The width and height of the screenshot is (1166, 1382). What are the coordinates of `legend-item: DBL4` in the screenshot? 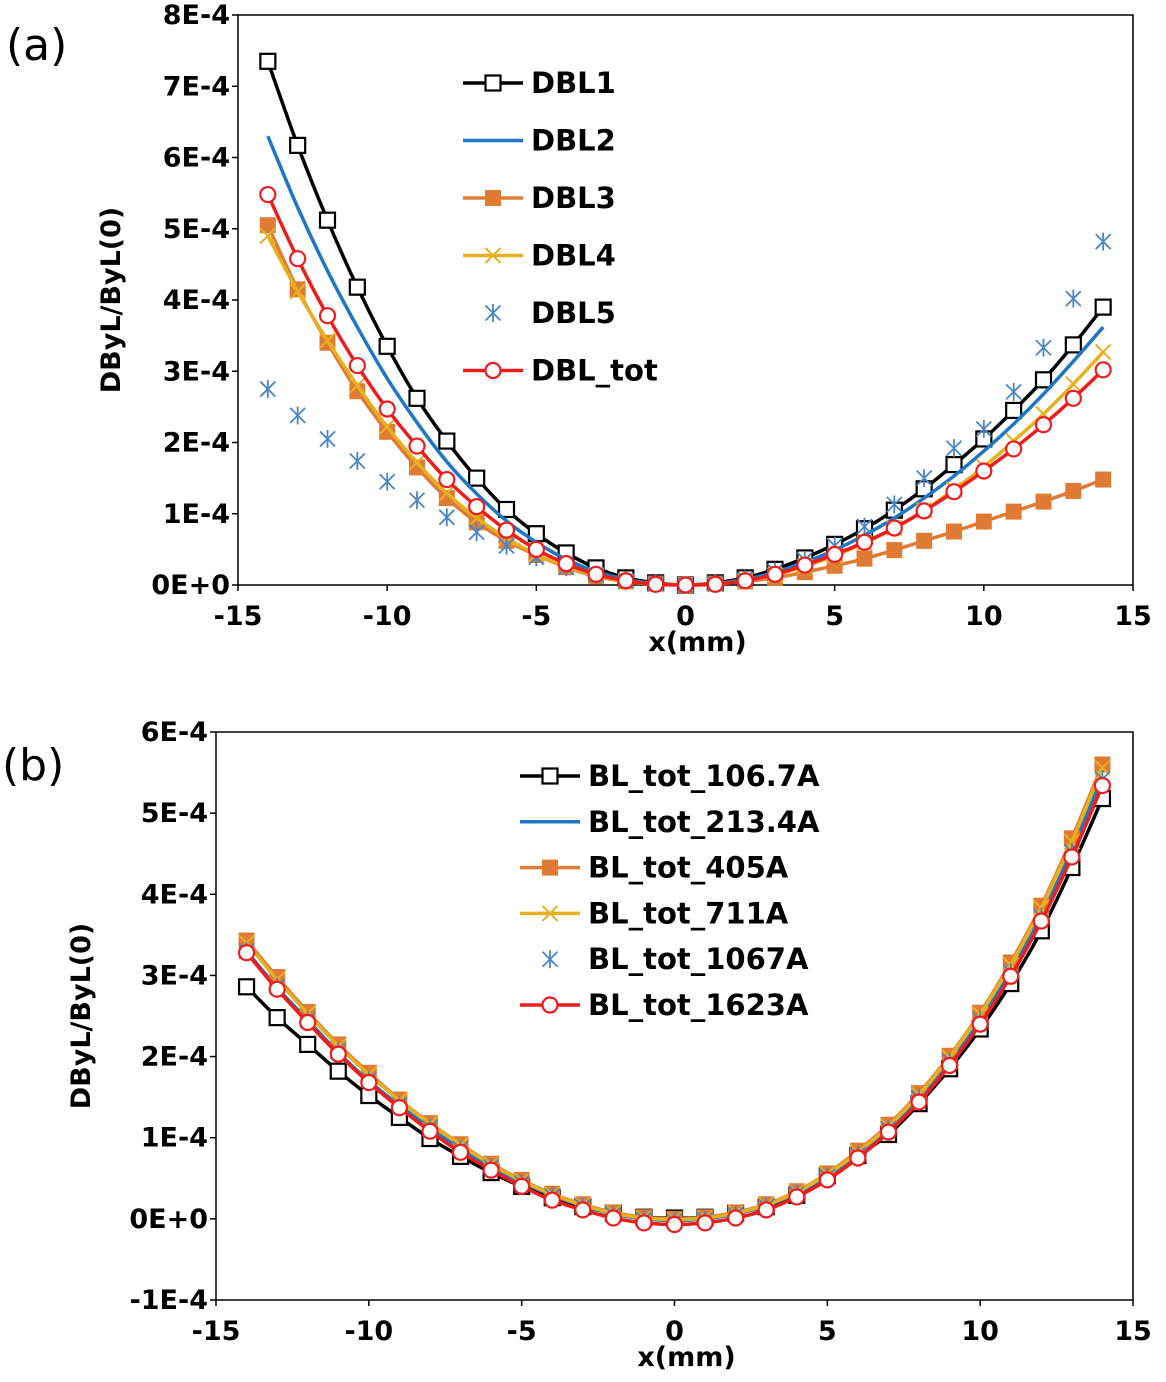 It's located at (539, 256).